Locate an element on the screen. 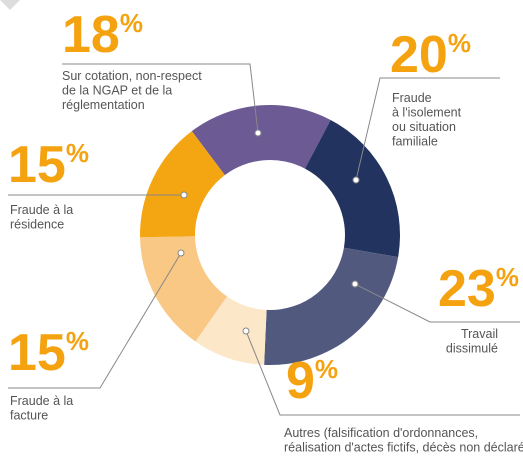 The width and height of the screenshot is (523, 458). value-label: 9% is located at coordinates (312, 381).